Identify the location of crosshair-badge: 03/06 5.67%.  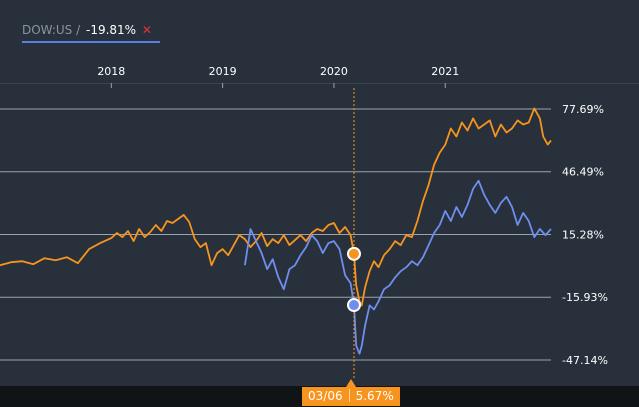
(351, 396).